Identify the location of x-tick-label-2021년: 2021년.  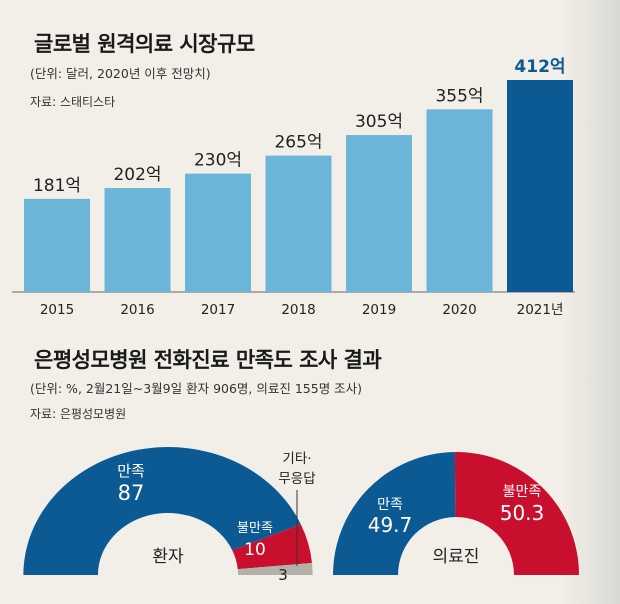
(540, 310).